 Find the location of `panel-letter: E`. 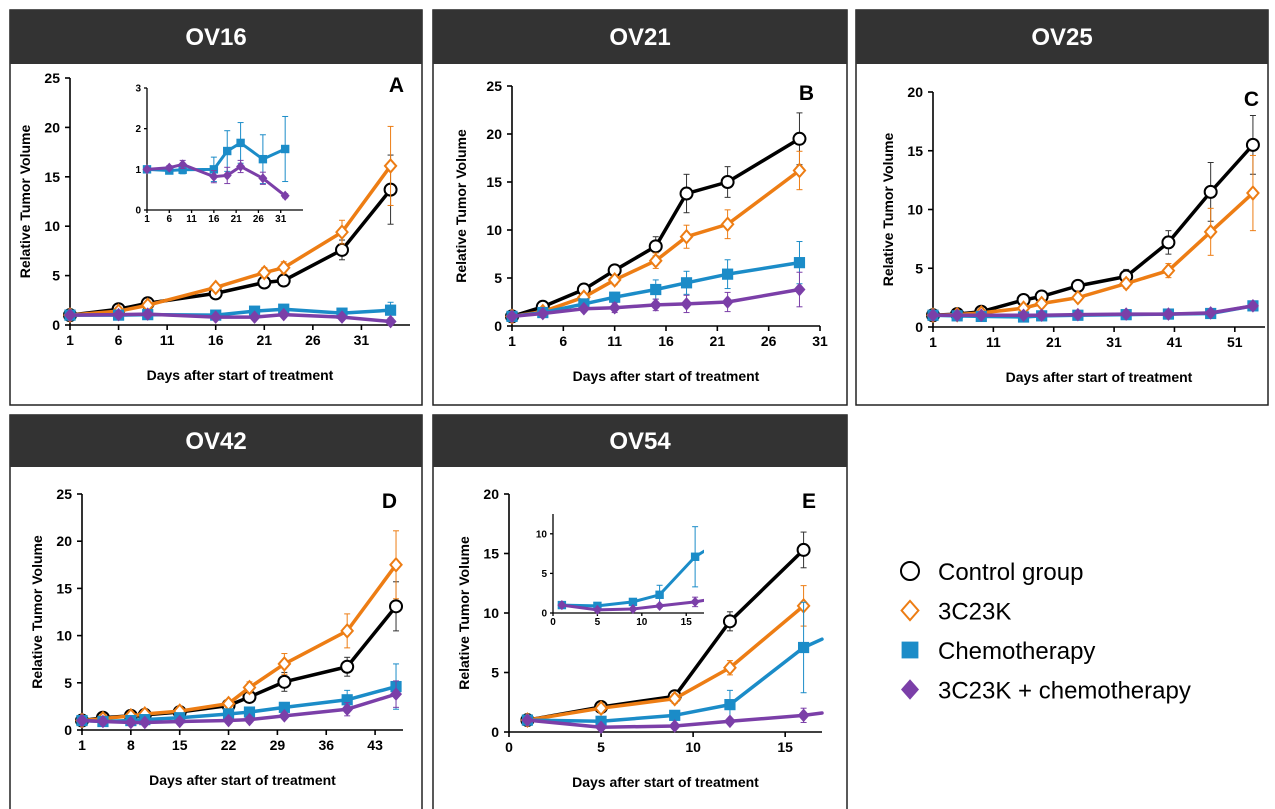

panel-letter: E is located at coordinates (809, 501).